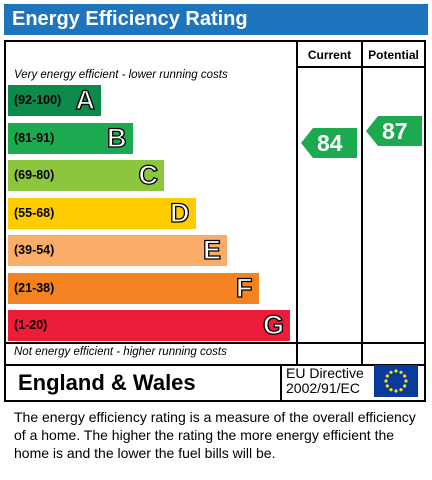  What do you see at coordinates (34, 287) in the screenshot?
I see `band-range: (21-38)` at bounding box center [34, 287].